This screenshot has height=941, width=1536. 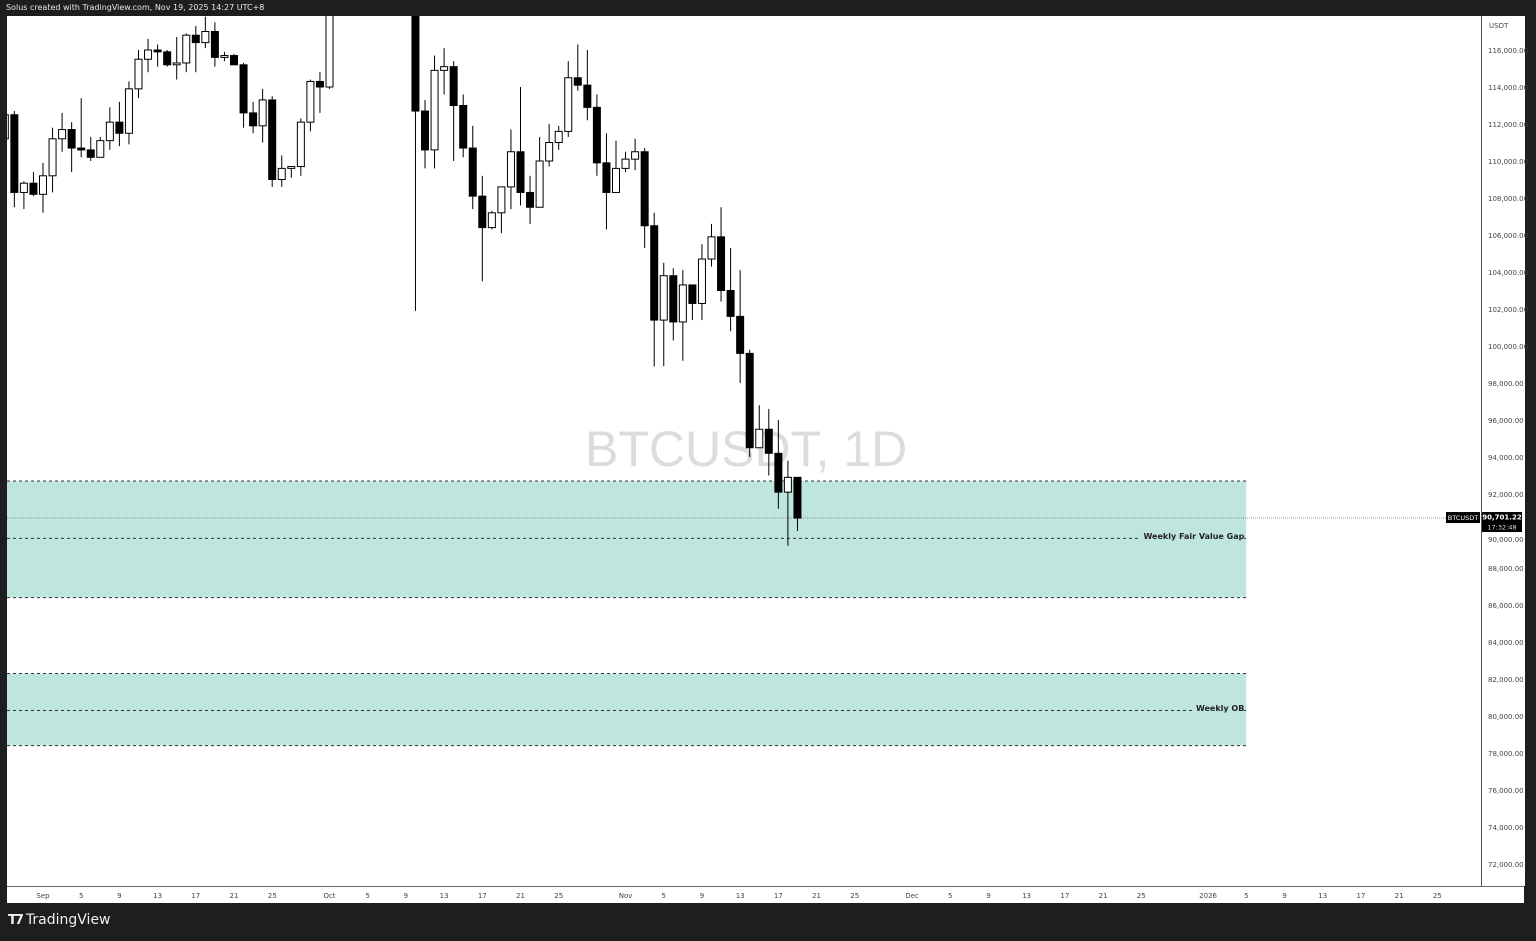 I want to click on price-axis, so click(x=1503, y=451).